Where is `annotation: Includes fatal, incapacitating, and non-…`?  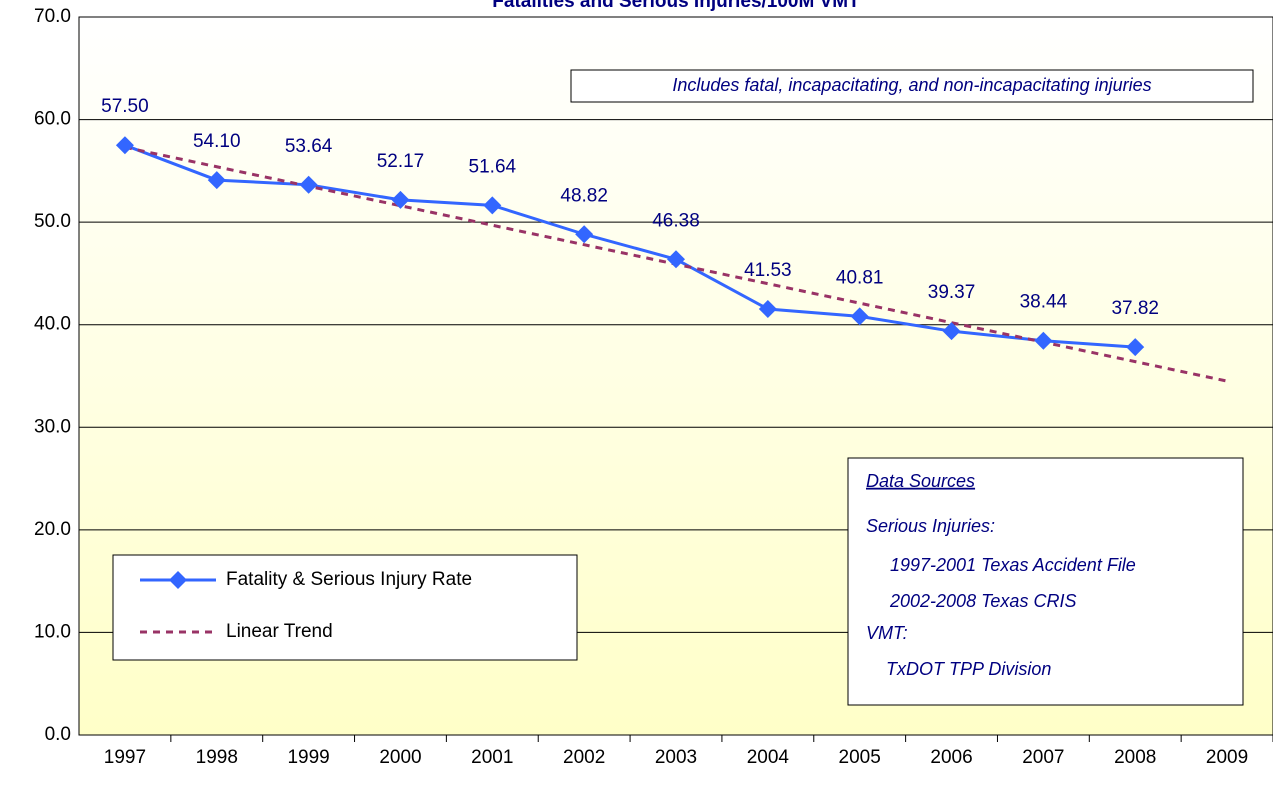 annotation: Includes fatal, incapacitating, and non-… is located at coordinates (911, 85).